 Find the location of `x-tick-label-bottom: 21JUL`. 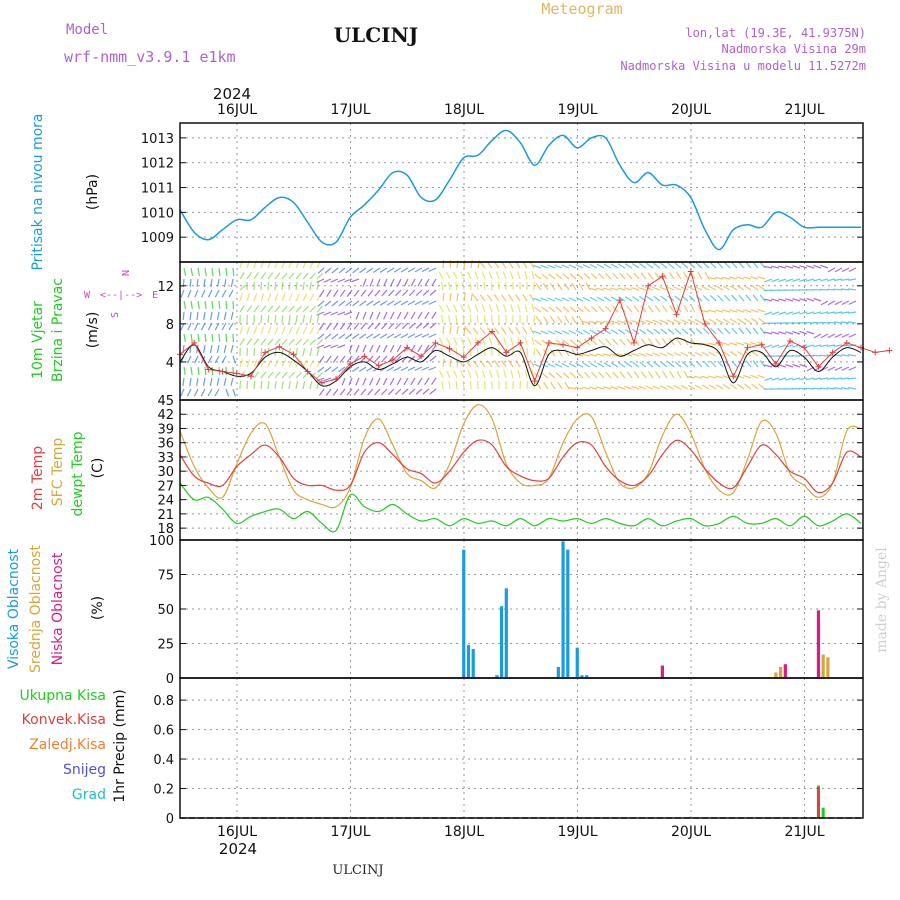

x-tick-label-bottom: 21JUL is located at coordinates (805, 832).